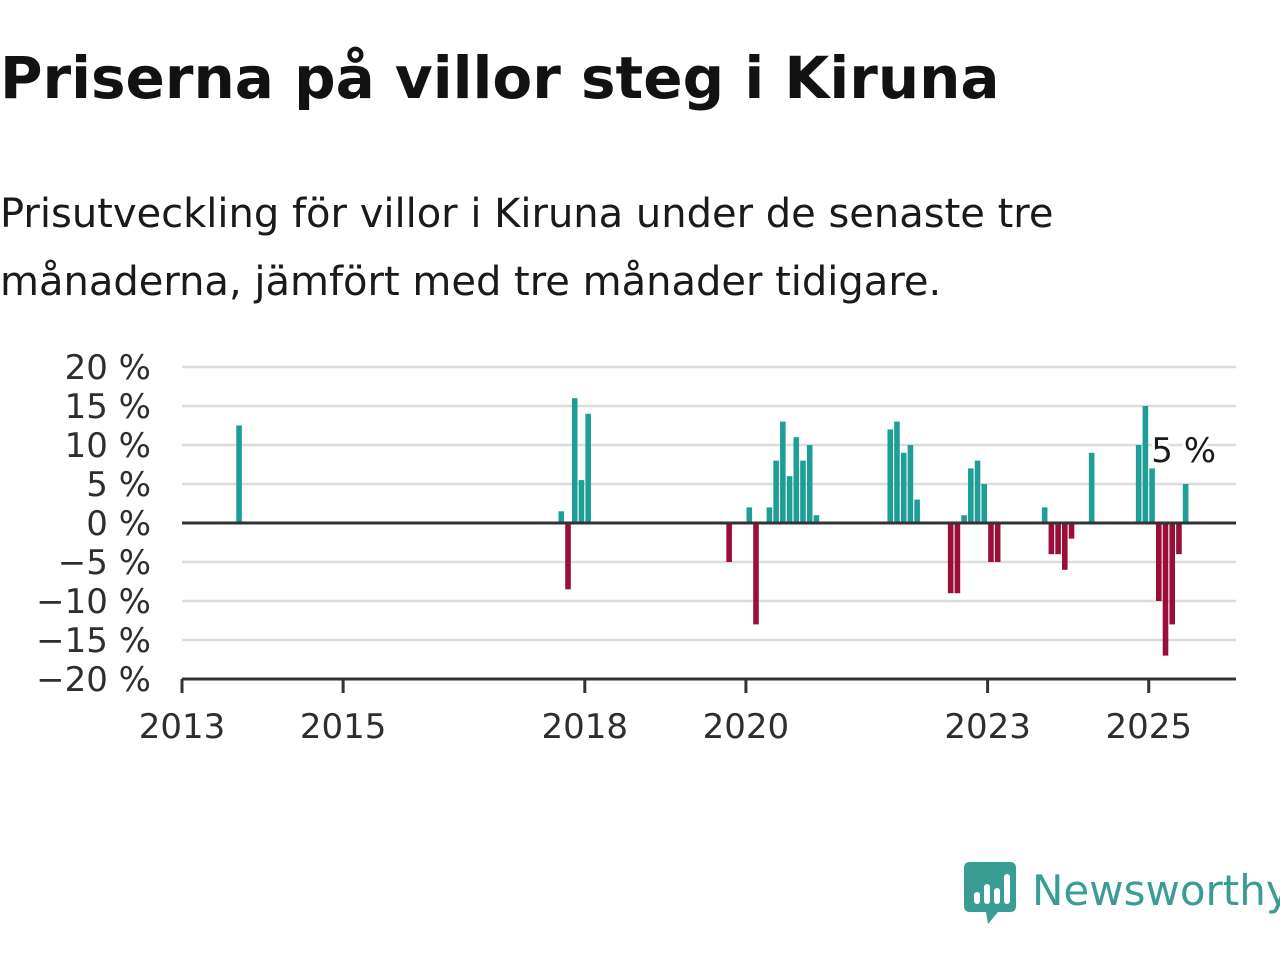 The width and height of the screenshot is (1280, 960). I want to click on chart-title: Priserna på villor steg i Kiruna, so click(500, 78).